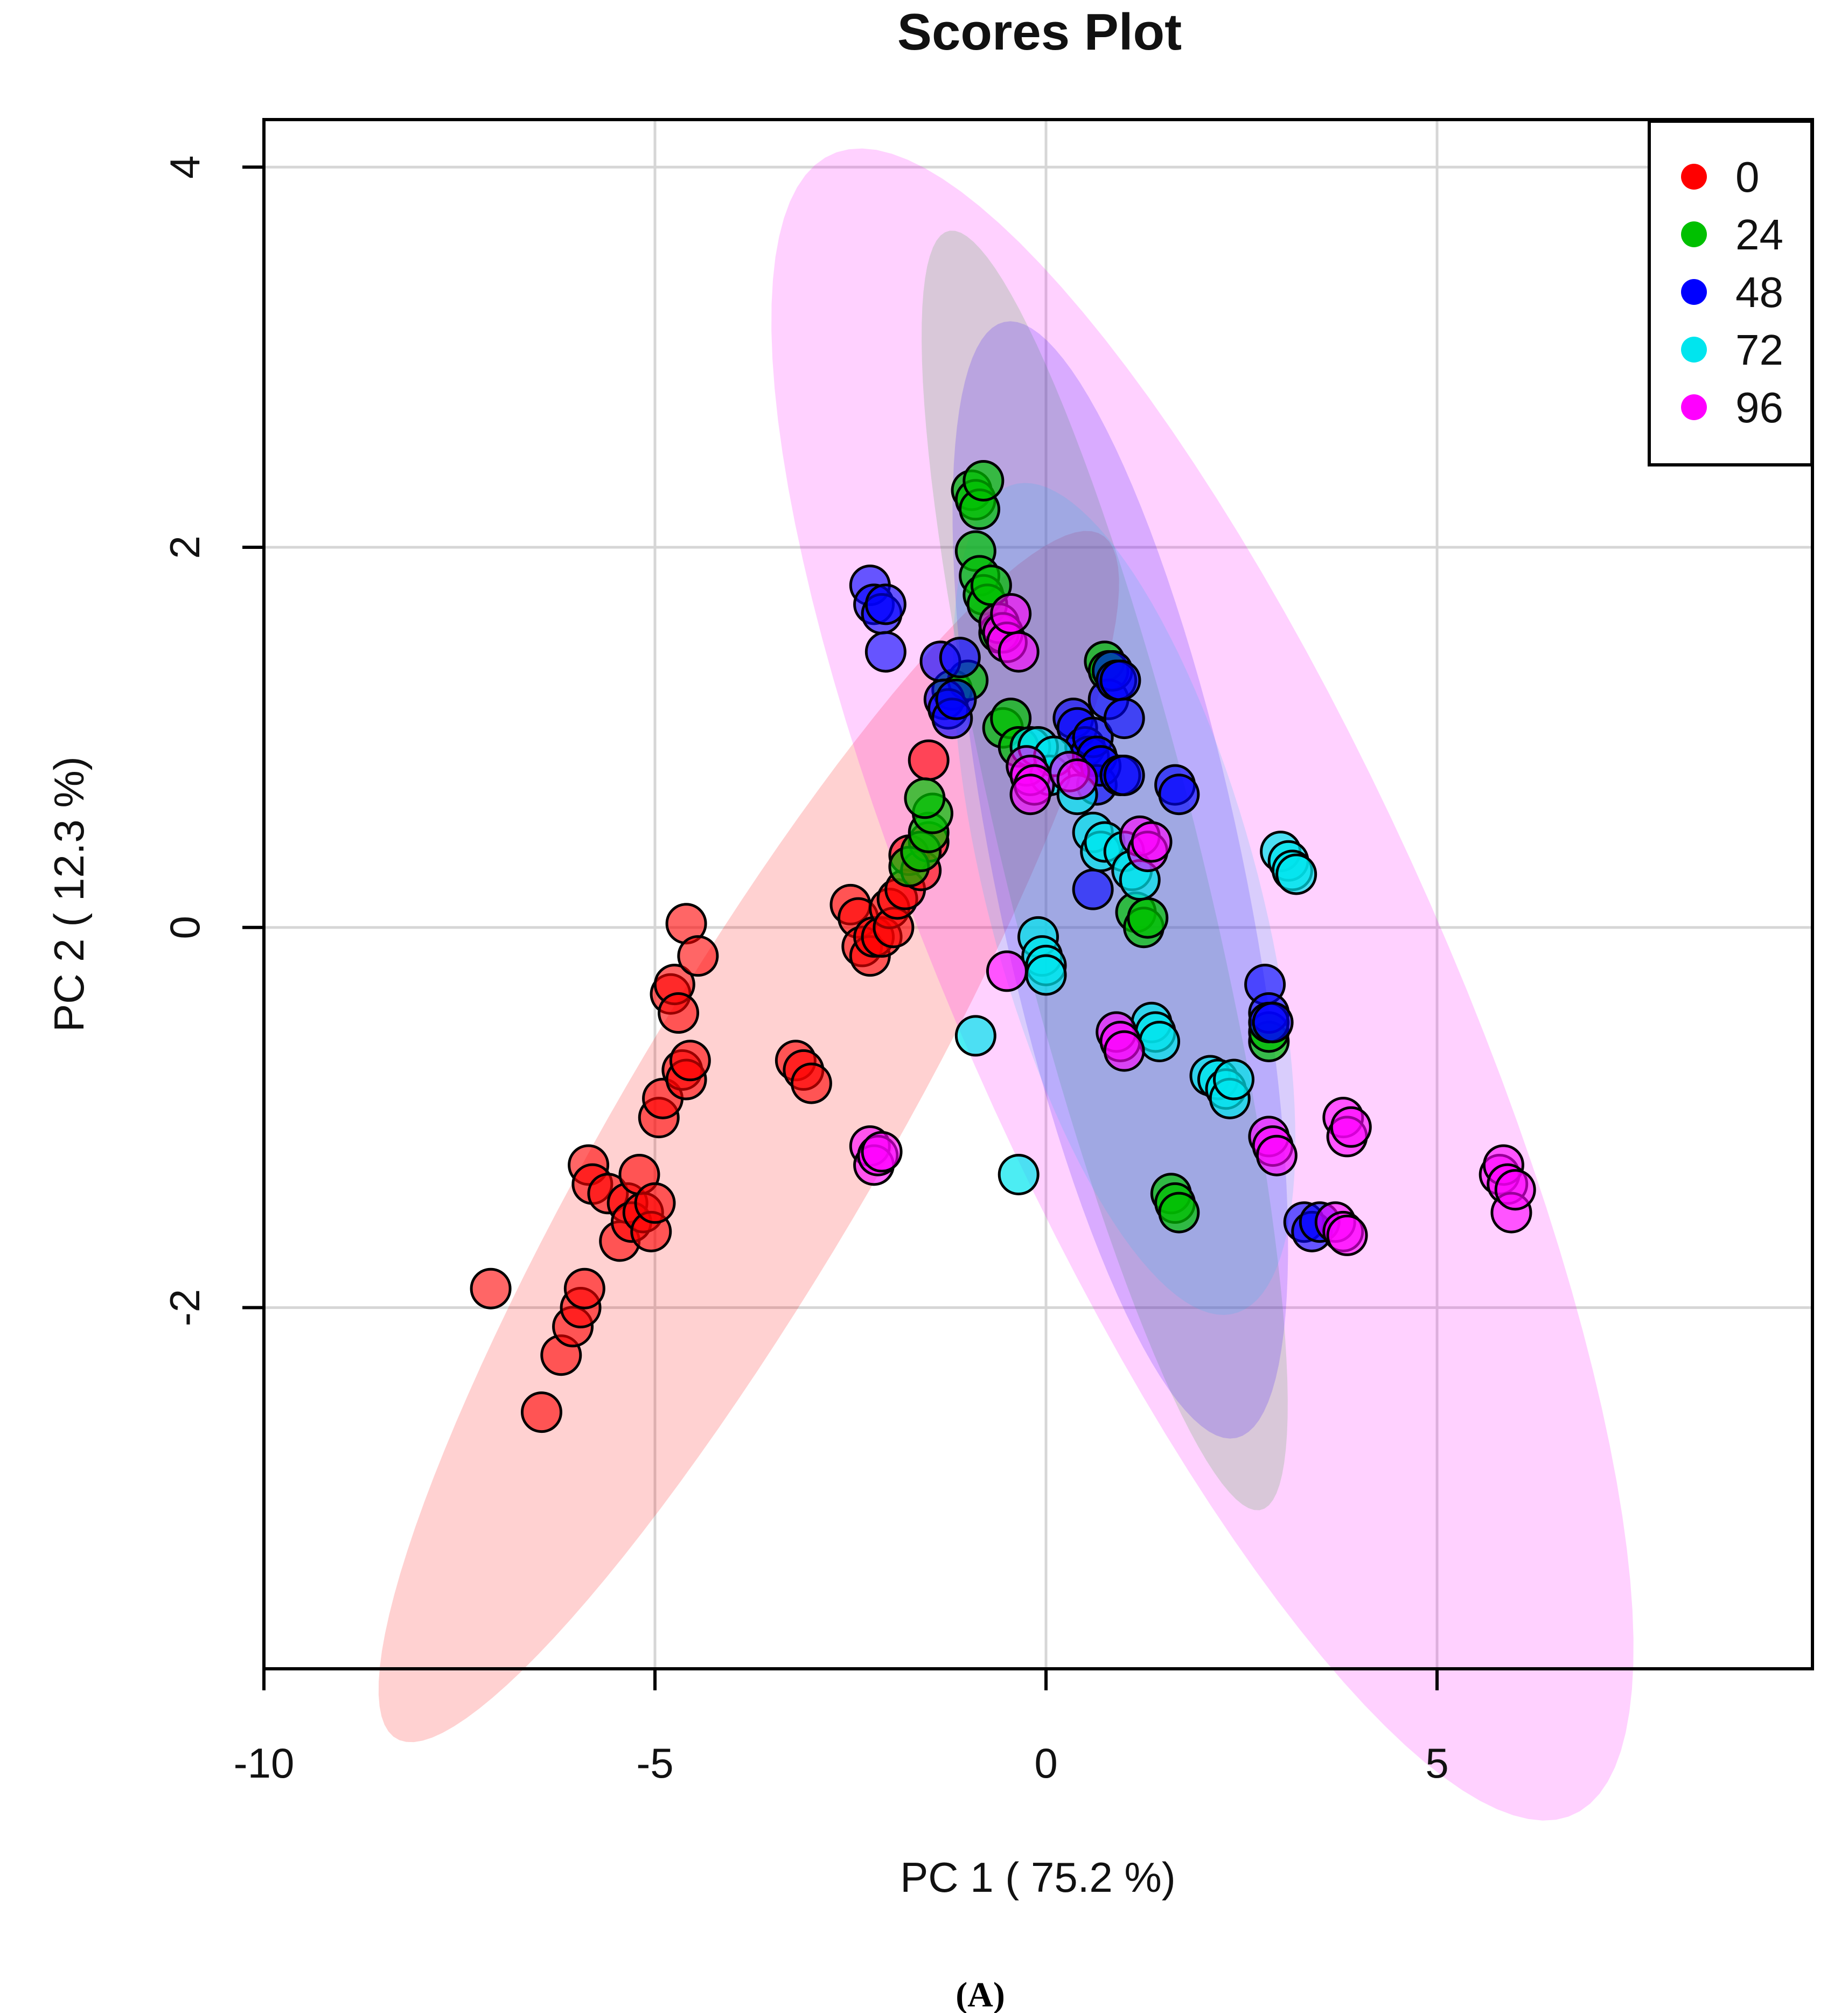 The width and height of the screenshot is (1848, 2013). What do you see at coordinates (654, 1763) in the screenshot?
I see `x-tick-label: -5` at bounding box center [654, 1763].